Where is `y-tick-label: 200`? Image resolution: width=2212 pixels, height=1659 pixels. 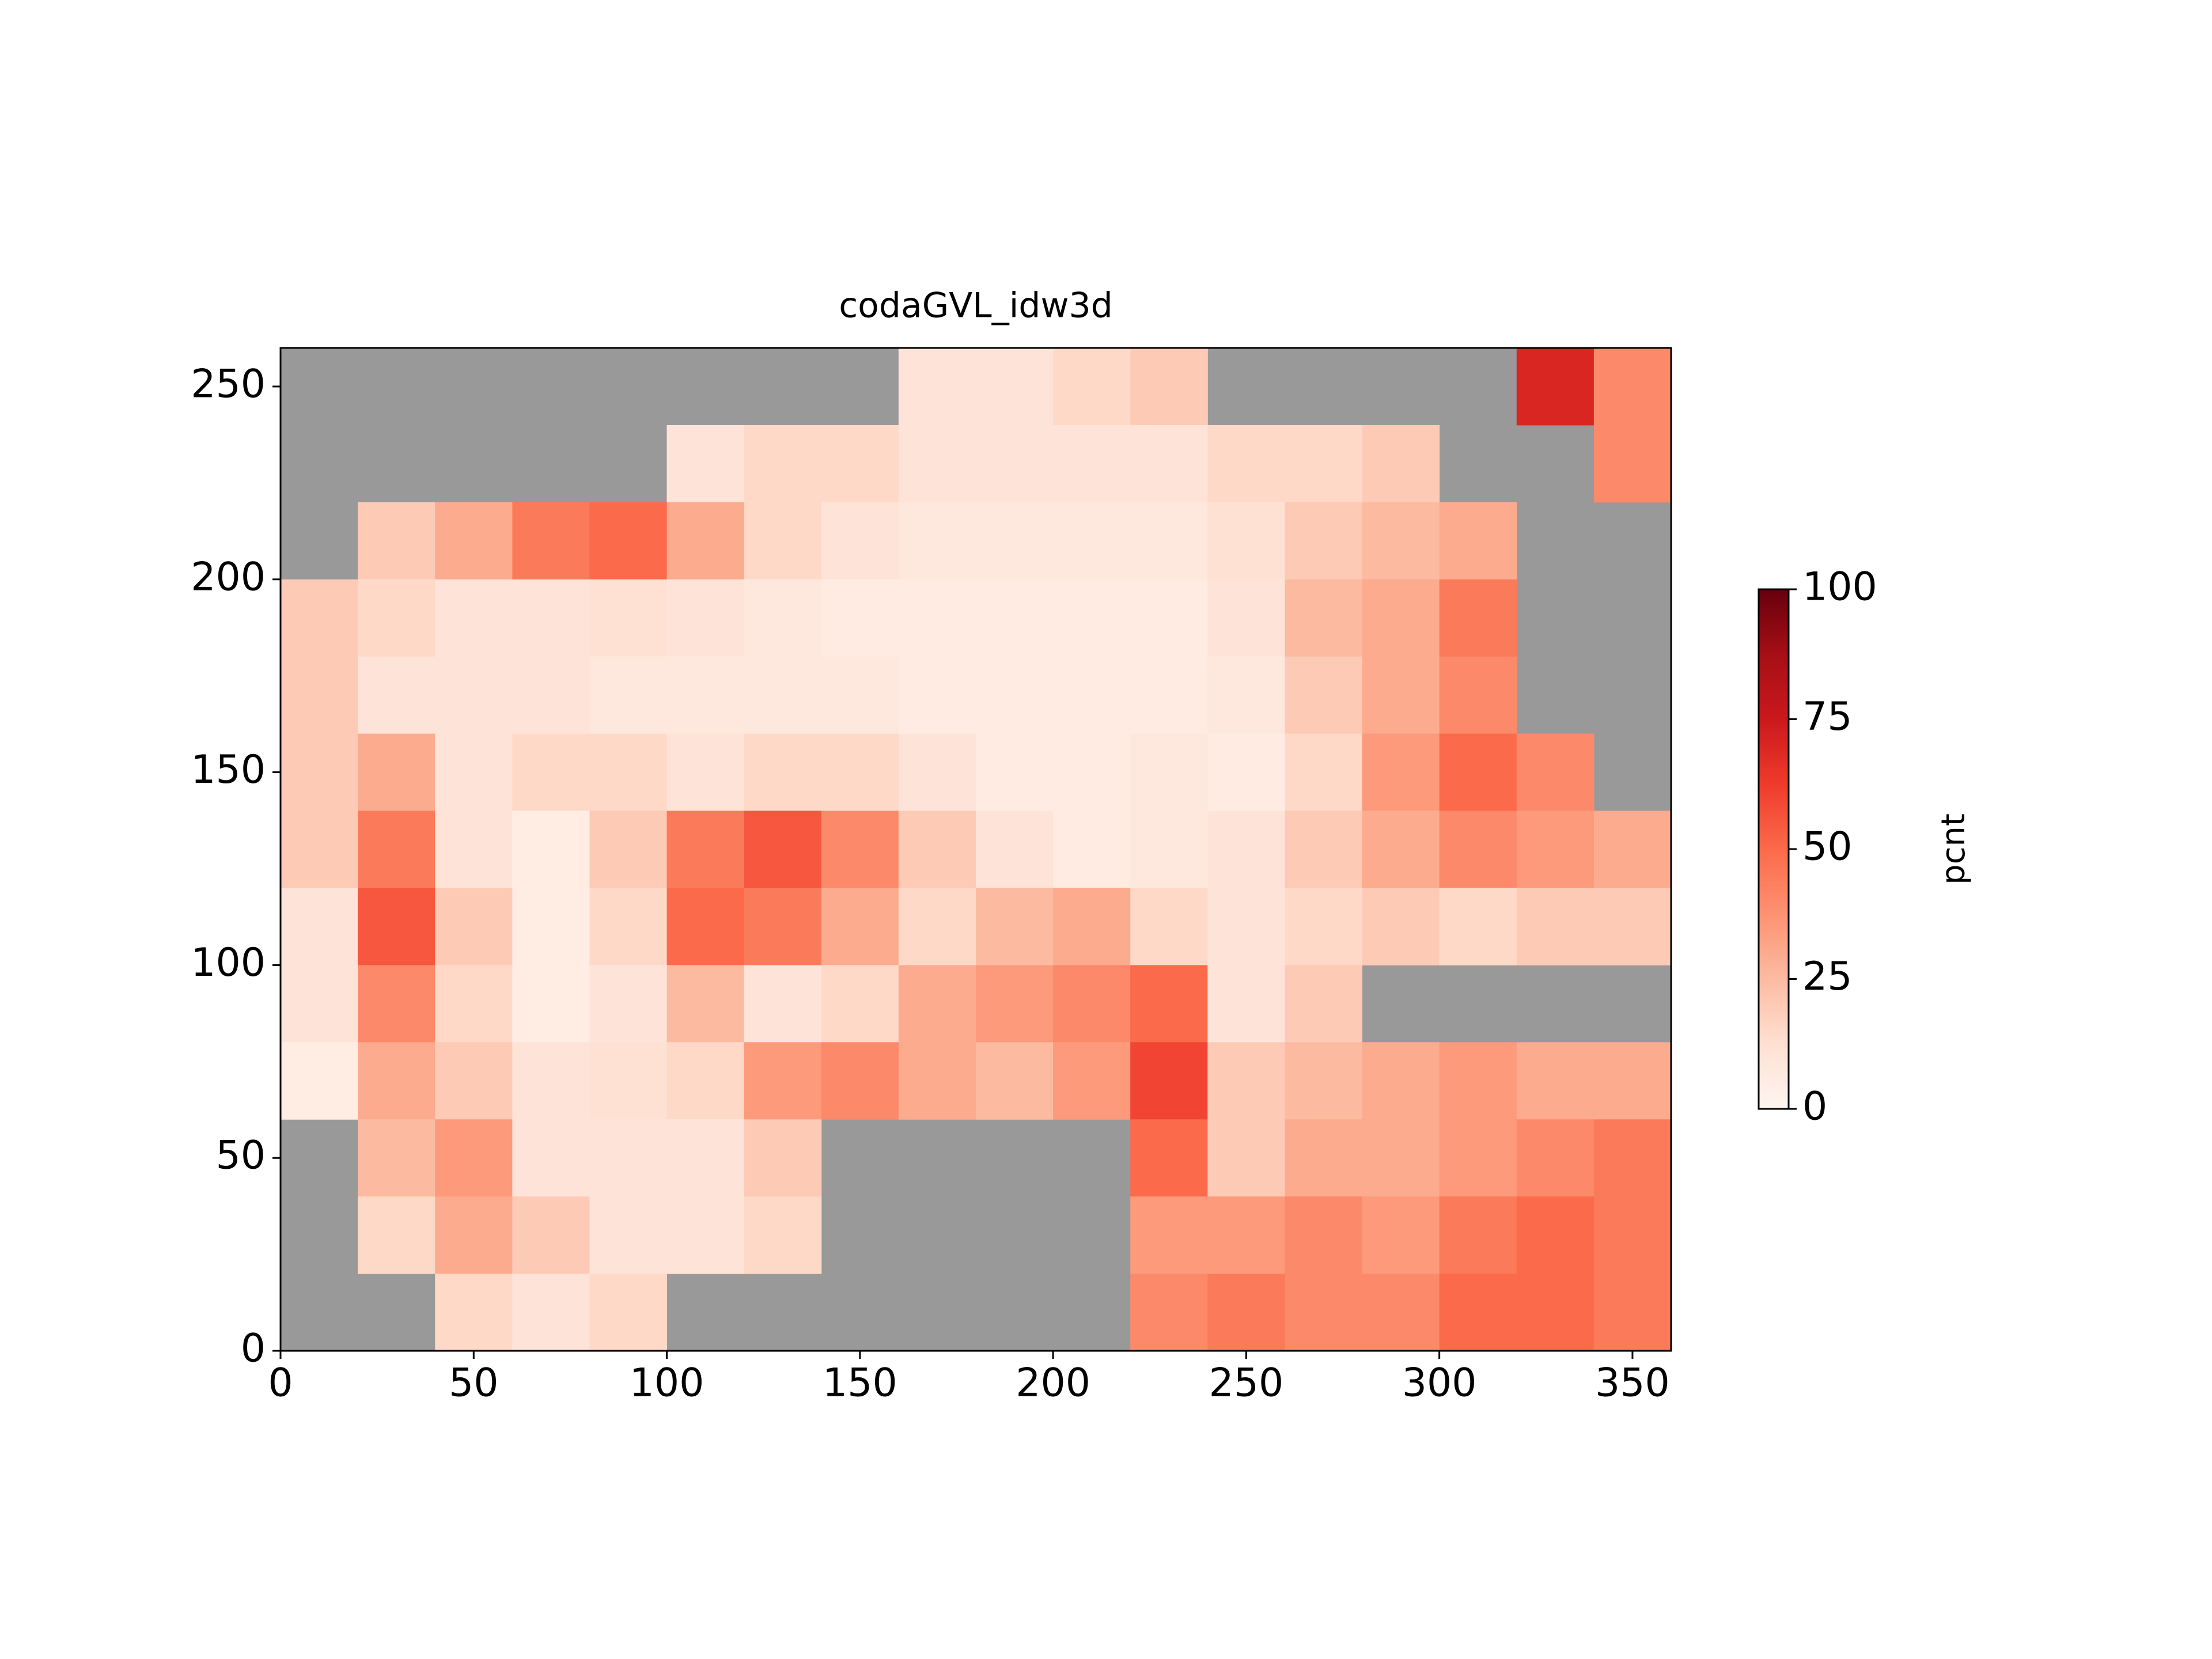
y-tick-label: 200 is located at coordinates (228, 577).